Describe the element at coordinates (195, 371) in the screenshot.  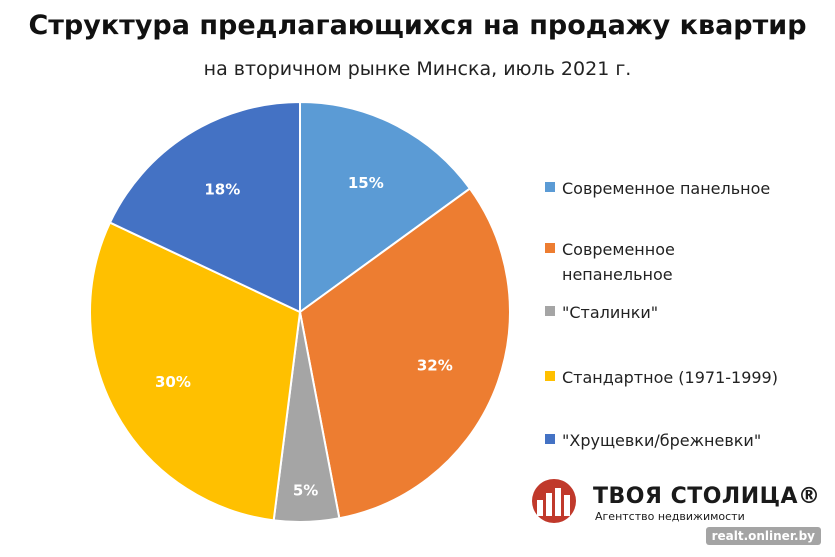
I see `pie-slice-standard` at that location.